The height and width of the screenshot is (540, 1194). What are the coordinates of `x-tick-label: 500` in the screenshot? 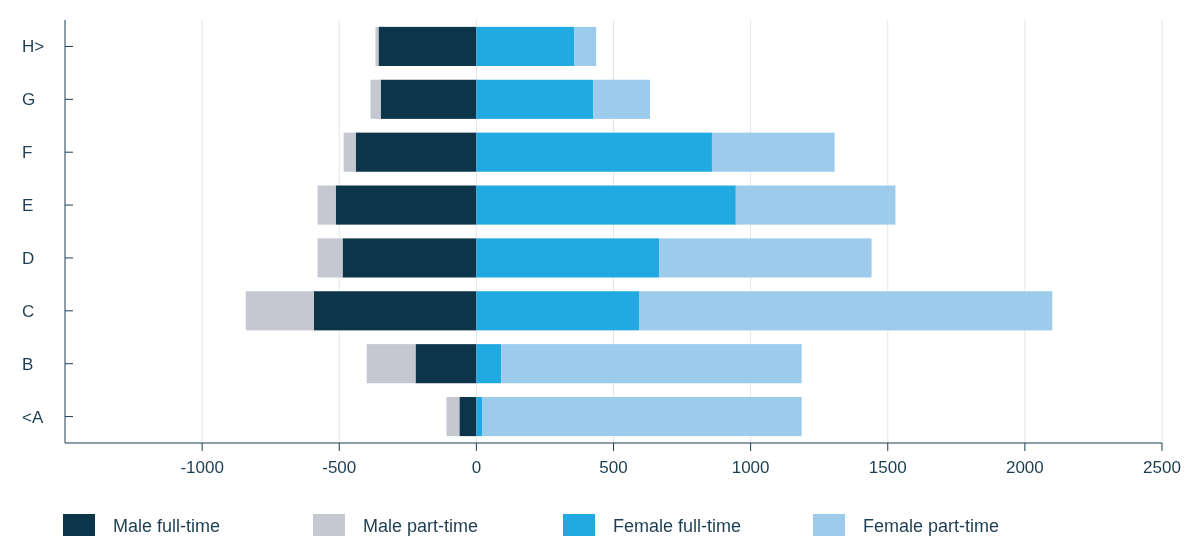 It's located at (613, 467).